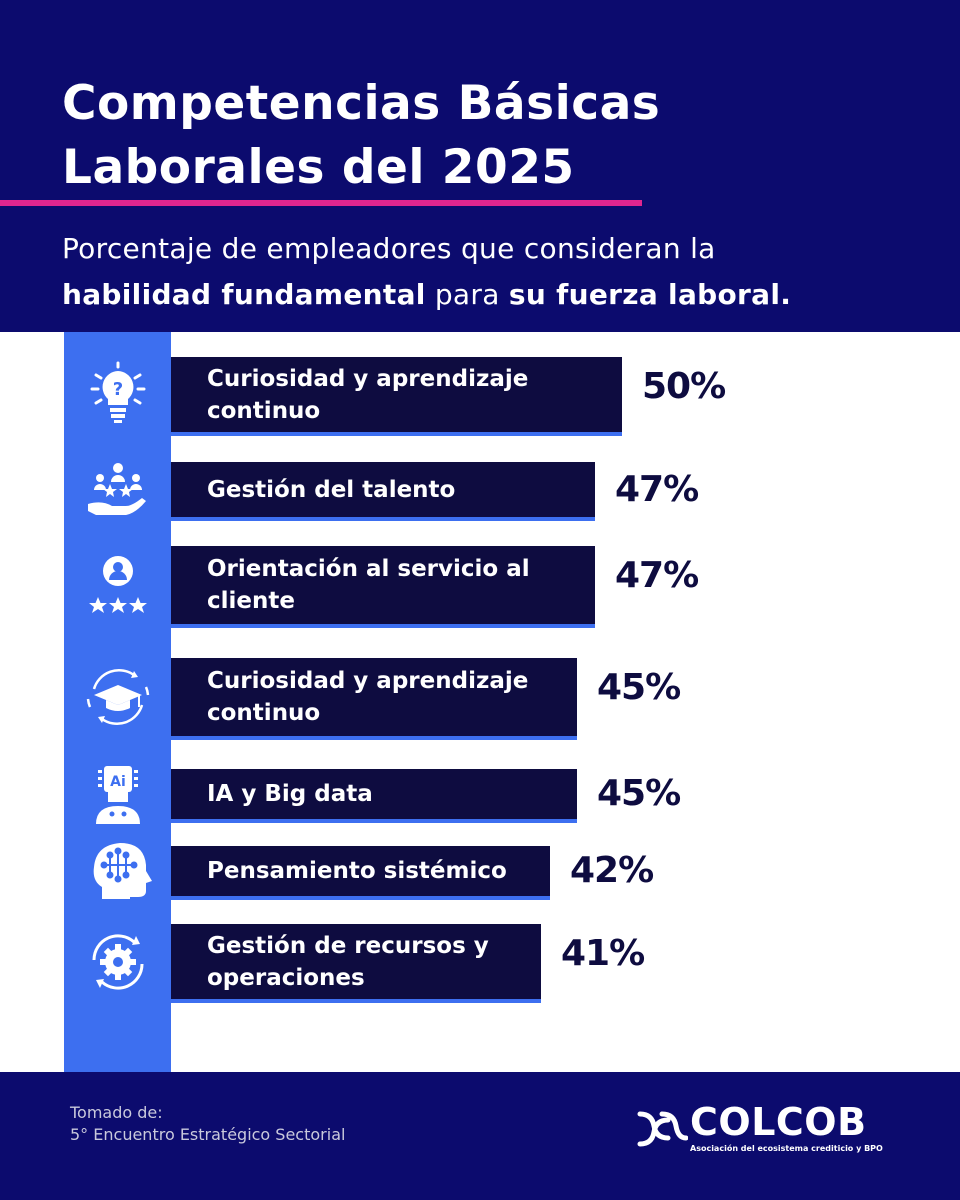 This screenshot has width=960, height=1200. I want to click on systems-thinking-head-icon, so click(118, 871).